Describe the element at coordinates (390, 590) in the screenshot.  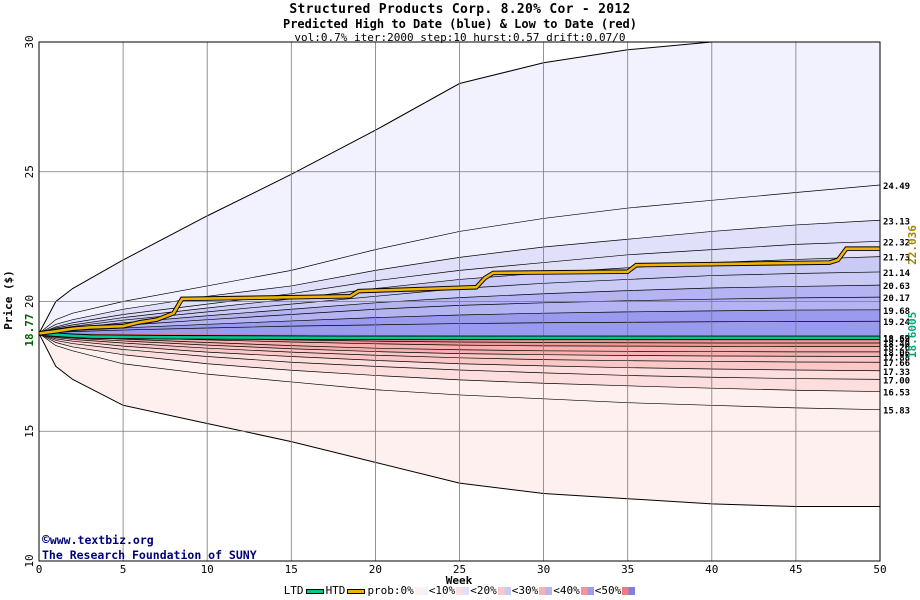
I see `legend-prob-label: prob:0%` at that location.